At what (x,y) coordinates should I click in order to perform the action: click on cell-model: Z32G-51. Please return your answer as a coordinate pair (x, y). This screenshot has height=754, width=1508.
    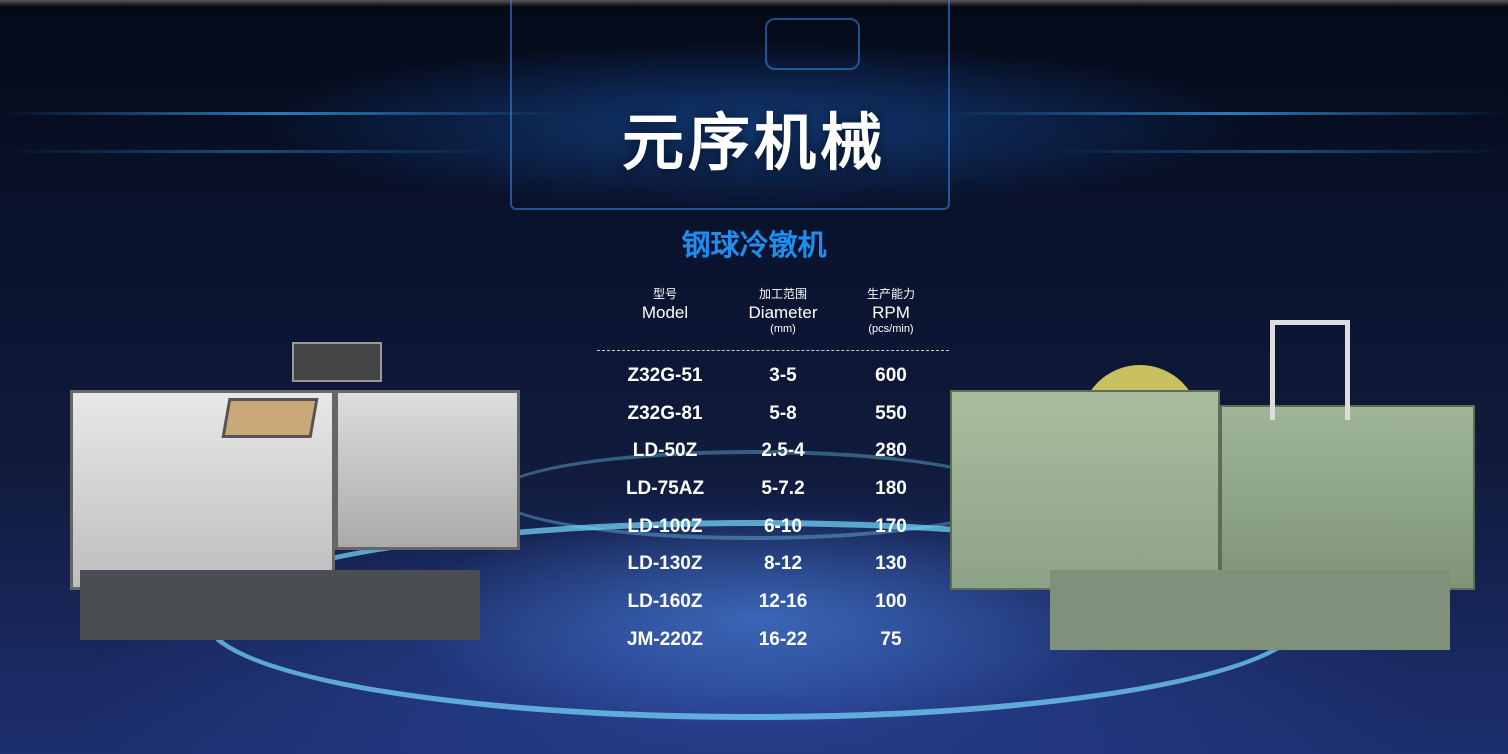
    Looking at the image, I should click on (665, 375).